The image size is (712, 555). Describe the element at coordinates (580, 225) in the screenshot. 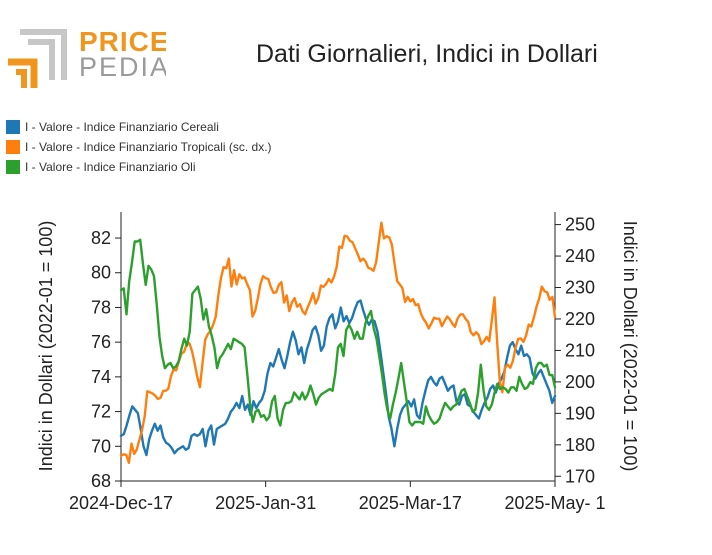

I see `y2-tick-label: 250` at that location.